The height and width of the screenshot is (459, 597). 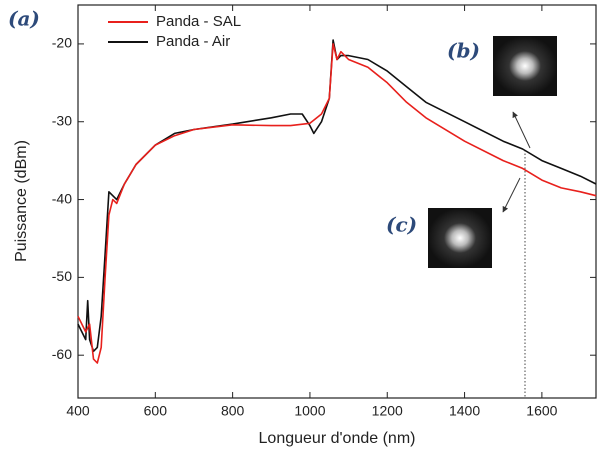 I want to click on x-tick-label: 600, so click(x=156, y=411).